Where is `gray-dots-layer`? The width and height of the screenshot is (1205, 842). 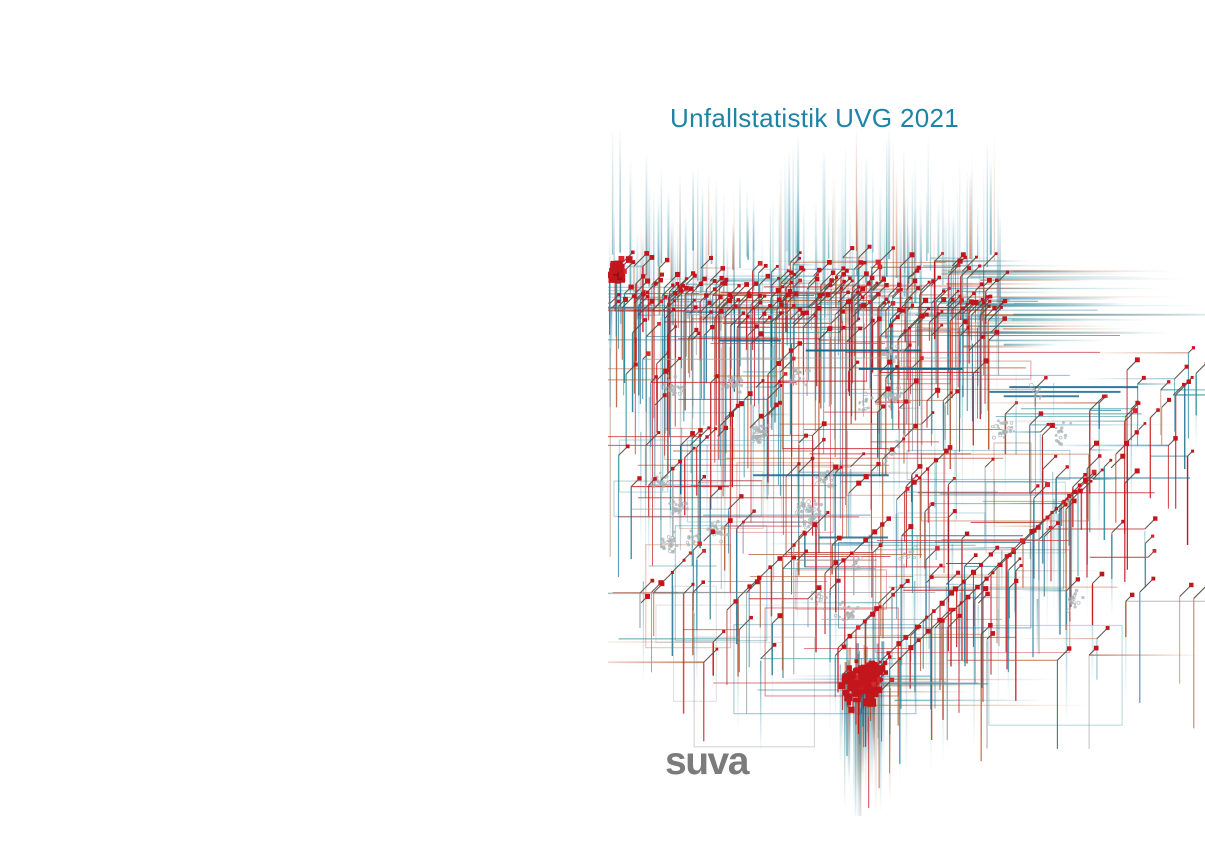
gray-dots-layer is located at coordinates (867, 482).